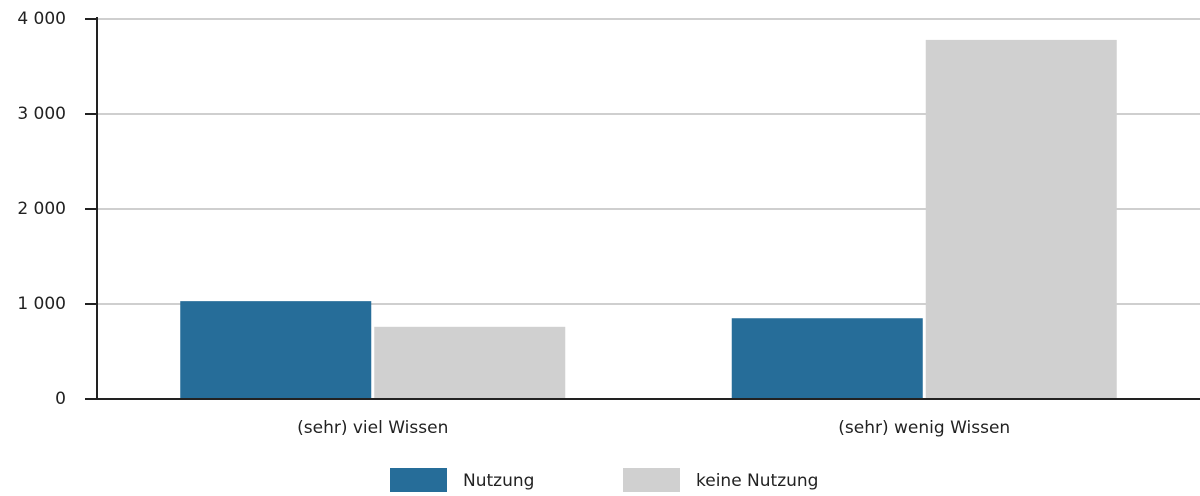 Image resolution: width=1200 pixels, height=496 pixels. Describe the element at coordinates (924, 428) in the screenshot. I see `x-tick-label: (sehr) wenig Wissen` at that location.